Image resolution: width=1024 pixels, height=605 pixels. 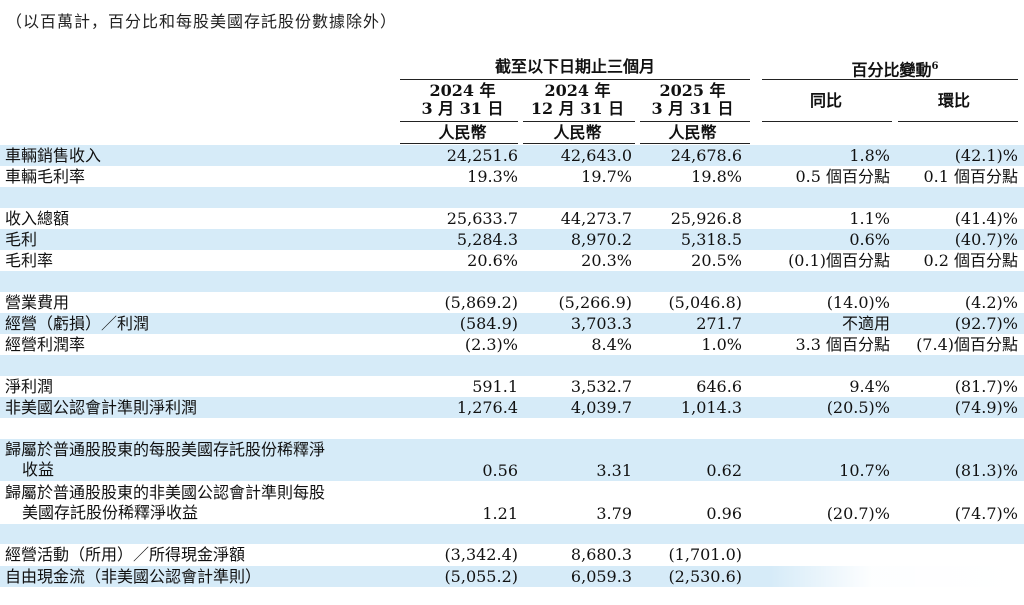 What do you see at coordinates (37, 218) in the screenshot?
I see `row-label: 收入總額` at bounding box center [37, 218].